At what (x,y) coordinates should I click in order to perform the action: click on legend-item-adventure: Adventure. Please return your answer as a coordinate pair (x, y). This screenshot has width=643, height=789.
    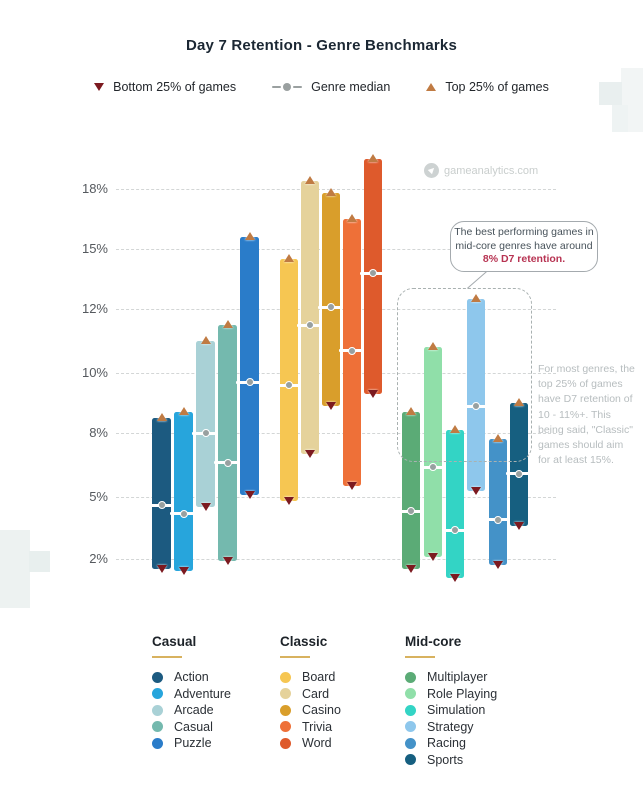
    Looking at the image, I should click on (191, 694).